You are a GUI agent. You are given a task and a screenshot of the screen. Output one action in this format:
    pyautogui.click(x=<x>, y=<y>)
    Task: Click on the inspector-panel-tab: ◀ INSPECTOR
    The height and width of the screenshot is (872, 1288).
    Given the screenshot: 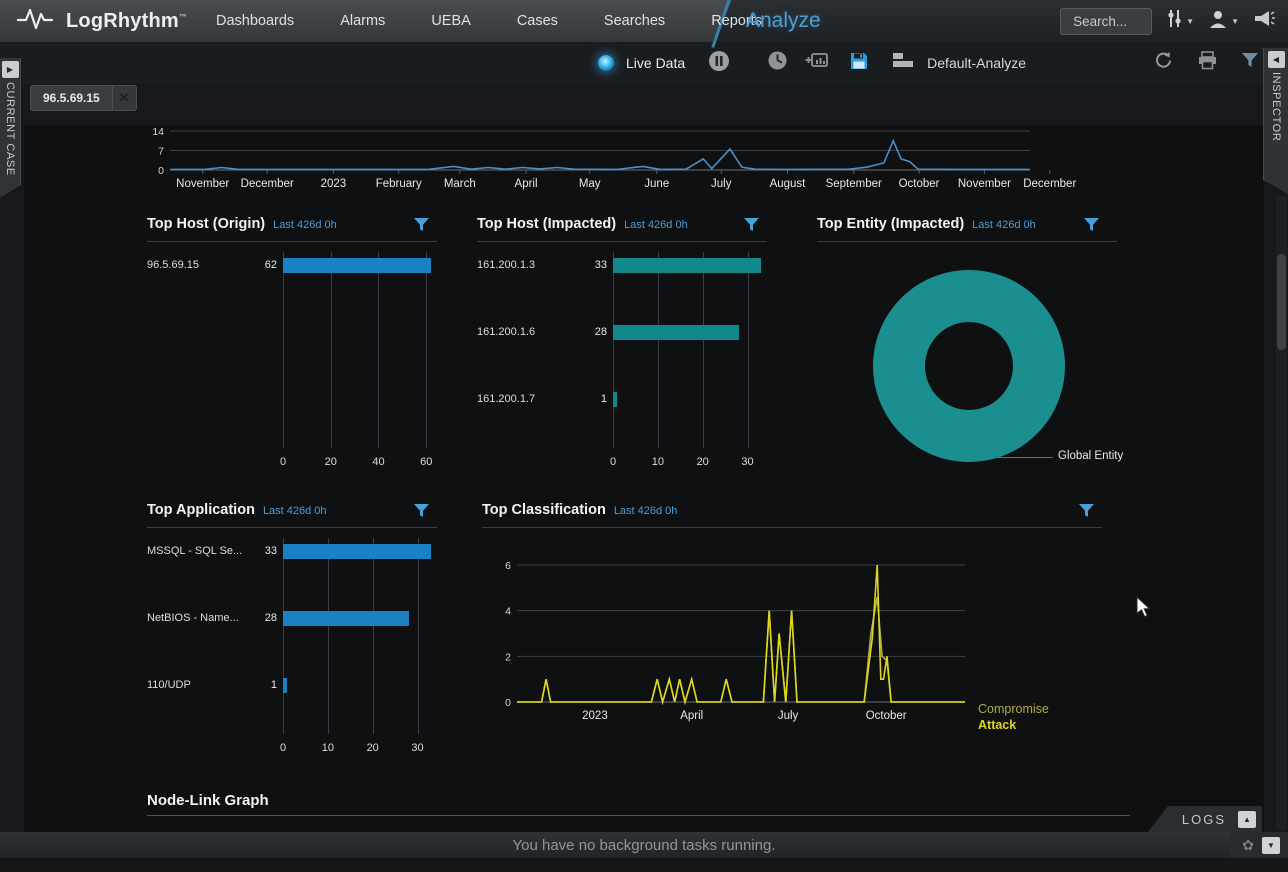 What is the action you would take?
    pyautogui.click(x=1275, y=121)
    